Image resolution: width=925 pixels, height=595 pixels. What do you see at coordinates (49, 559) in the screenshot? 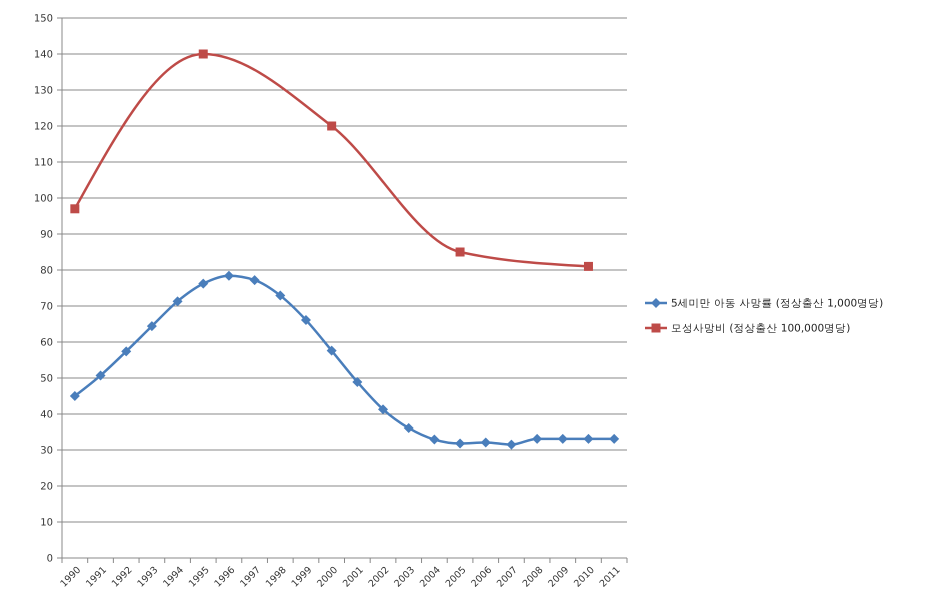
I see `y-tick-label: 0` at bounding box center [49, 559].